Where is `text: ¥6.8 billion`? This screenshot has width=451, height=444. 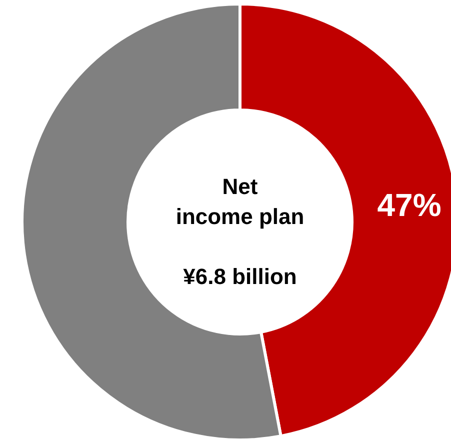
text: ¥6.8 billion is located at coordinates (240, 276).